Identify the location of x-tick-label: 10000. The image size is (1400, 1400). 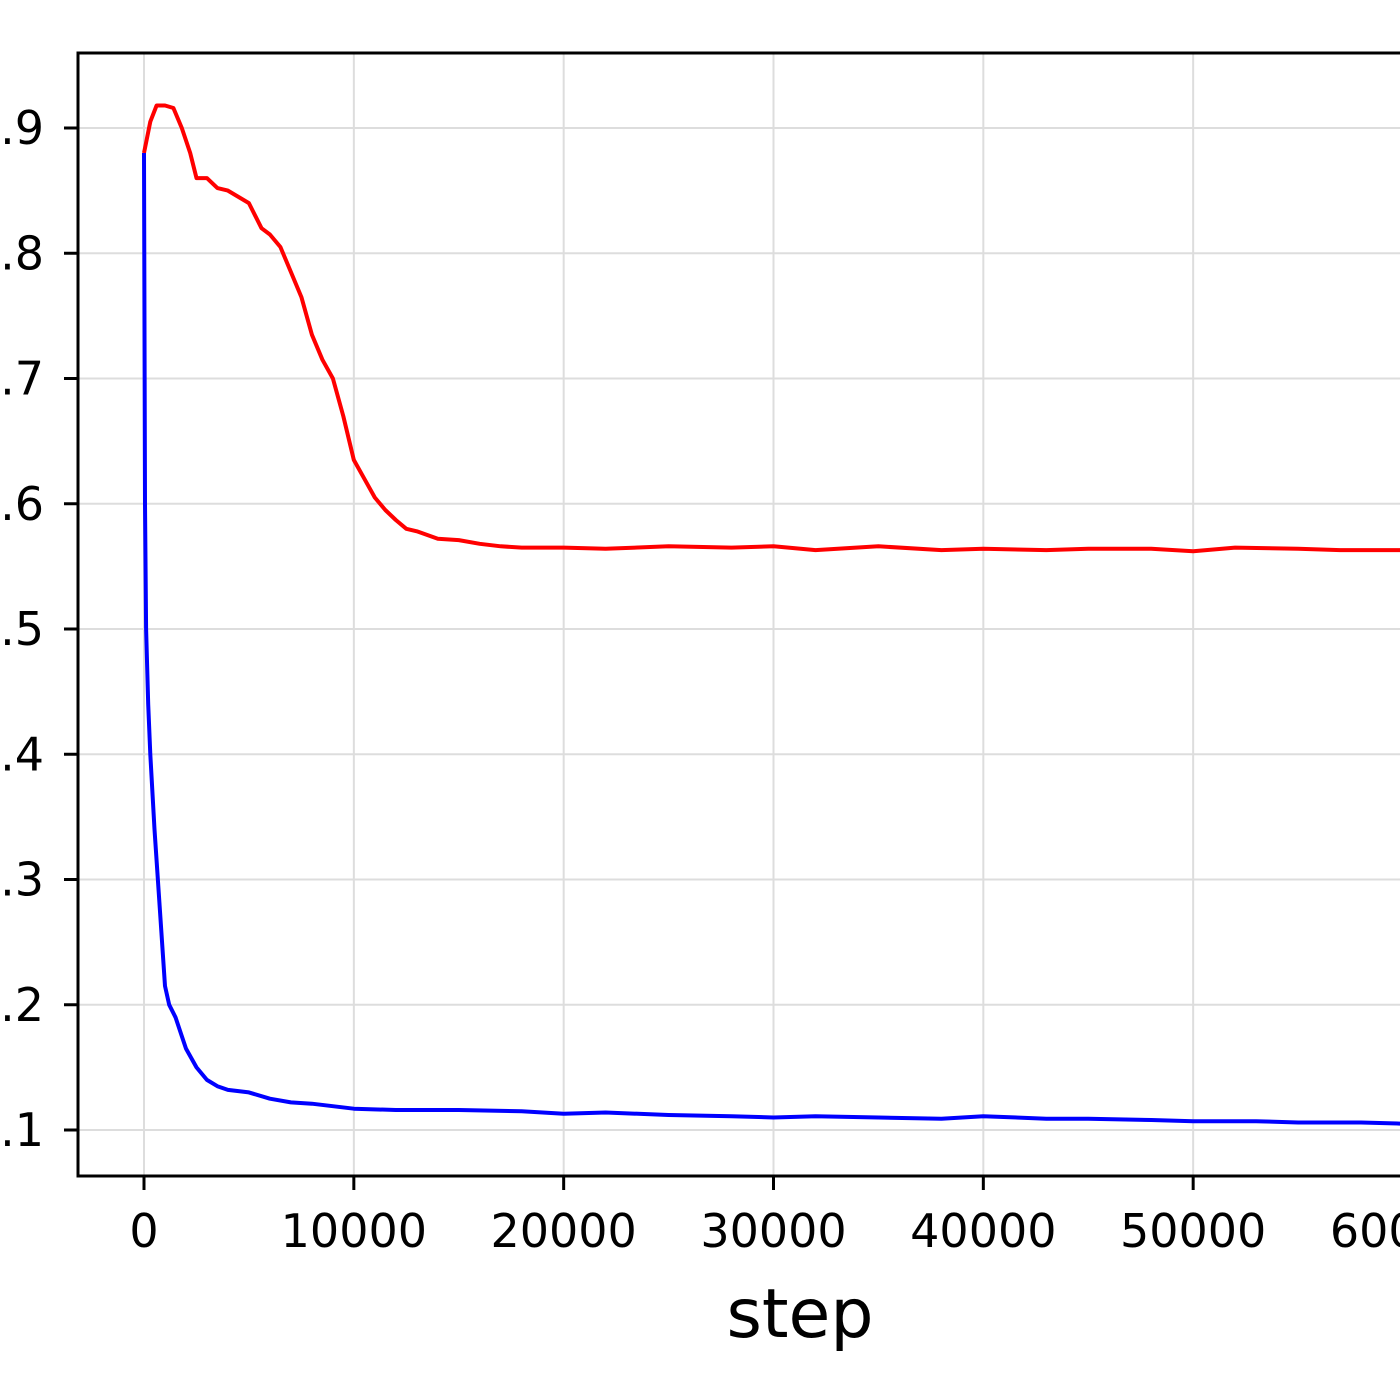
(354, 1231).